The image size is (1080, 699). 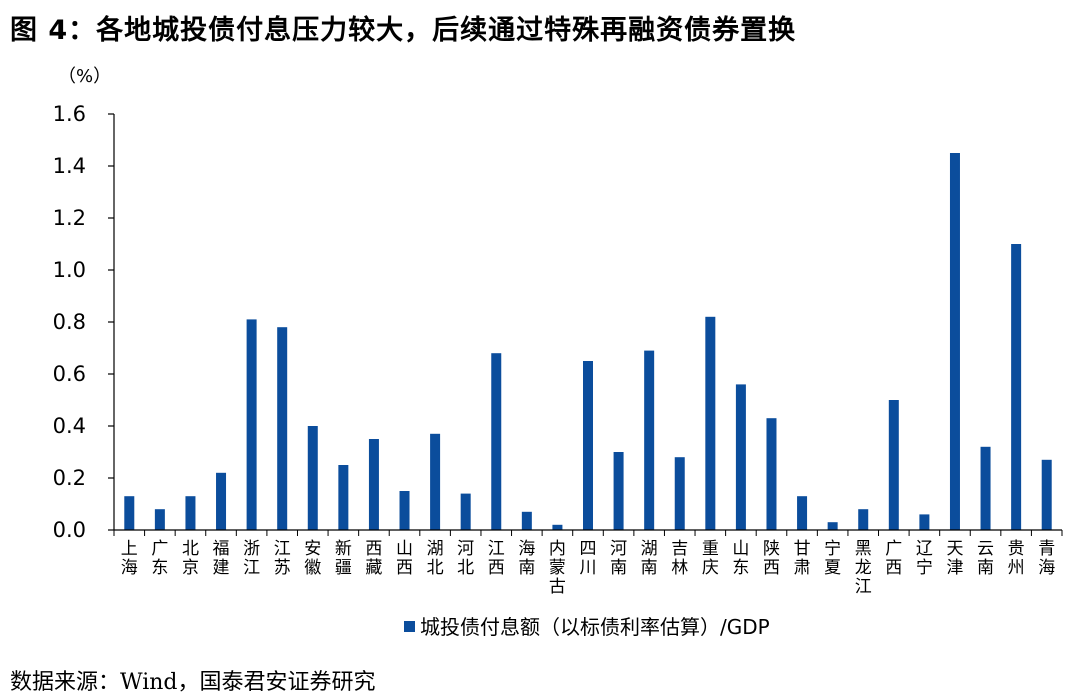 What do you see at coordinates (832, 558) in the screenshot?
I see `x-tick-label: 宁夏` at bounding box center [832, 558].